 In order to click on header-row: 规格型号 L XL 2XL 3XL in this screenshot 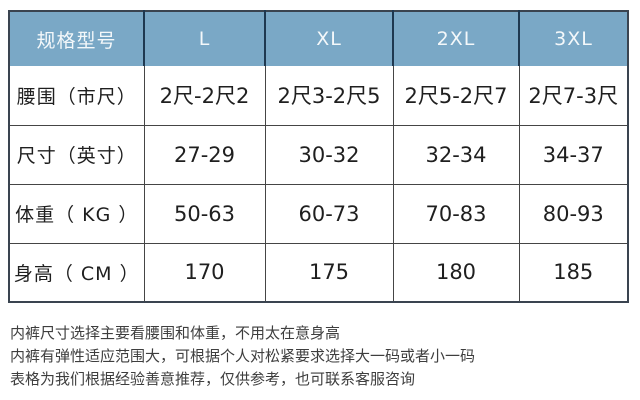, I will do `click(318, 38)`.